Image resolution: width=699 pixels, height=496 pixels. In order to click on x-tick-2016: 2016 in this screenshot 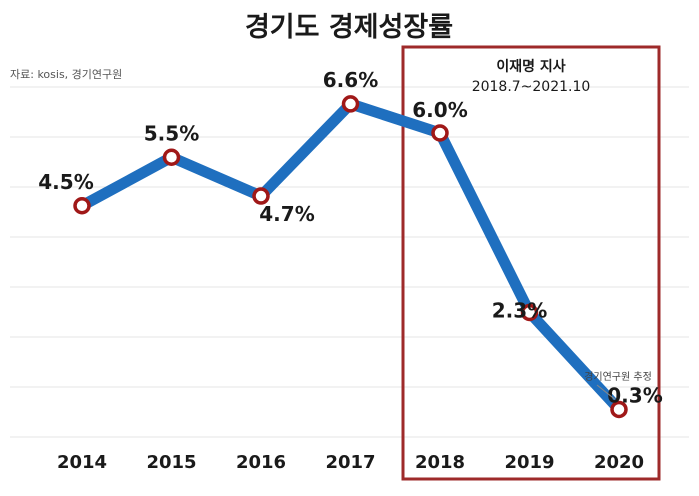, I will do `click(261, 462)`.